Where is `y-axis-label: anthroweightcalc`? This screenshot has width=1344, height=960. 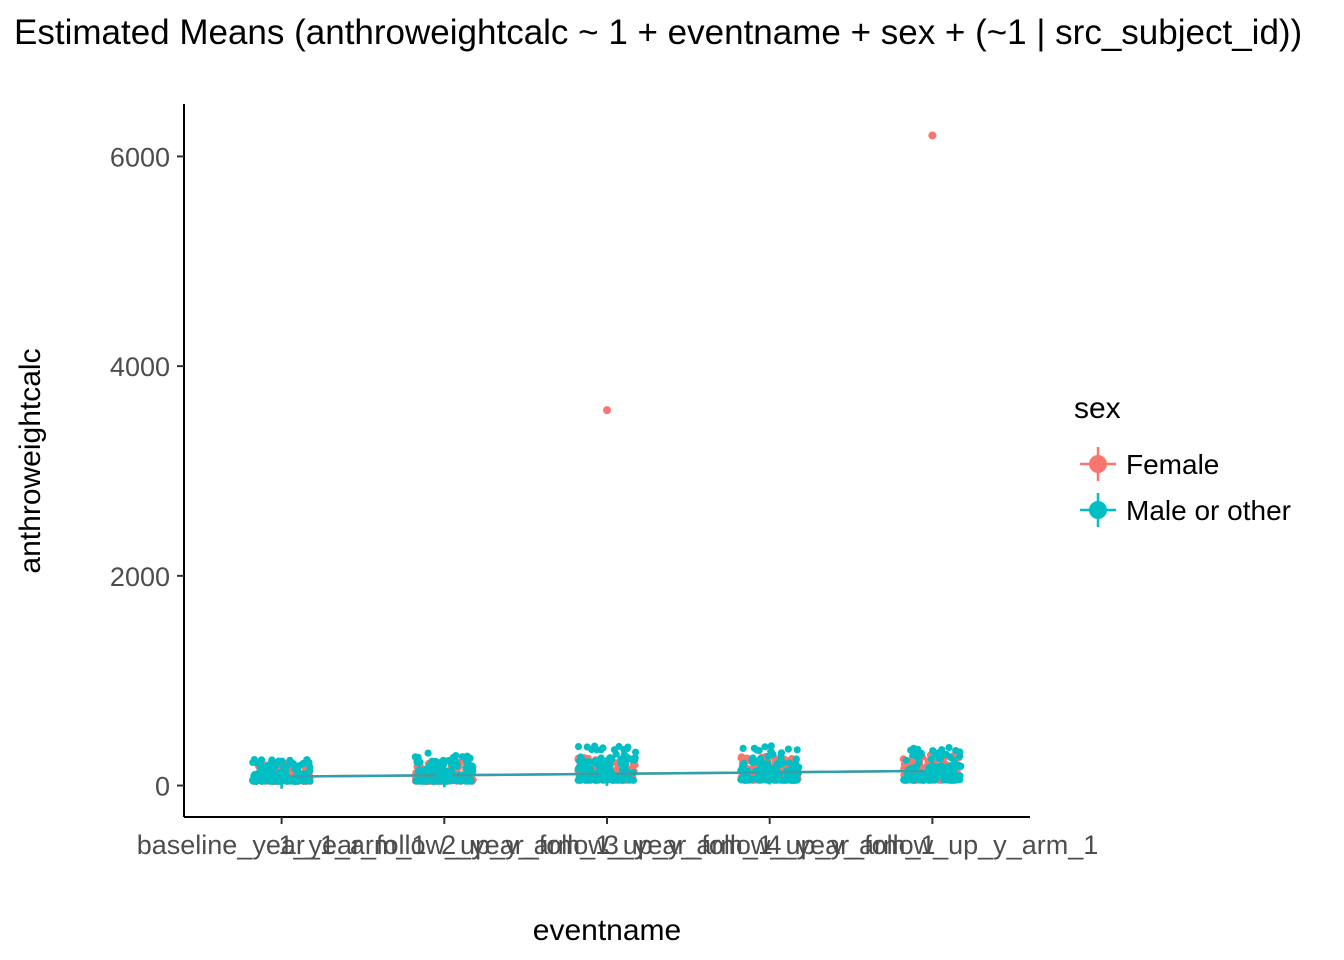
y-axis-label: anthroweightcalc is located at coordinates (30, 460).